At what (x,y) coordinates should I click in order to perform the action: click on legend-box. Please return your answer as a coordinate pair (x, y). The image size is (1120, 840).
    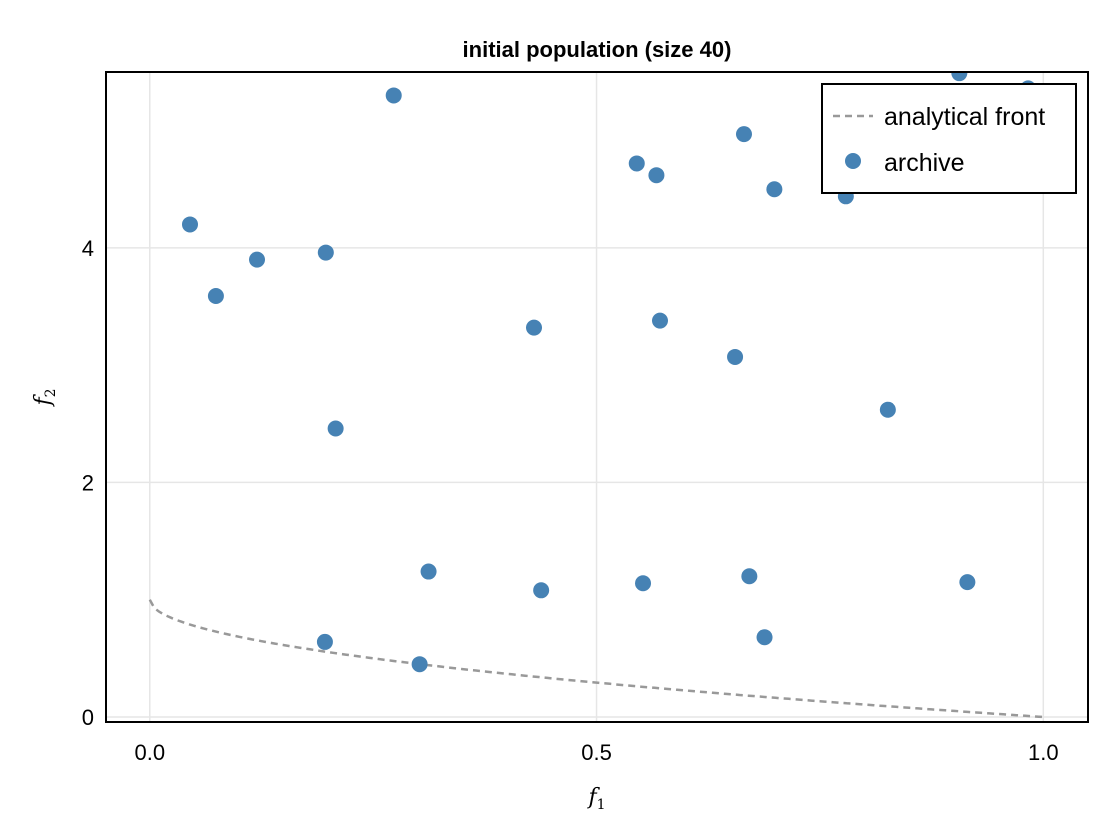
    Looking at the image, I should click on (949, 138).